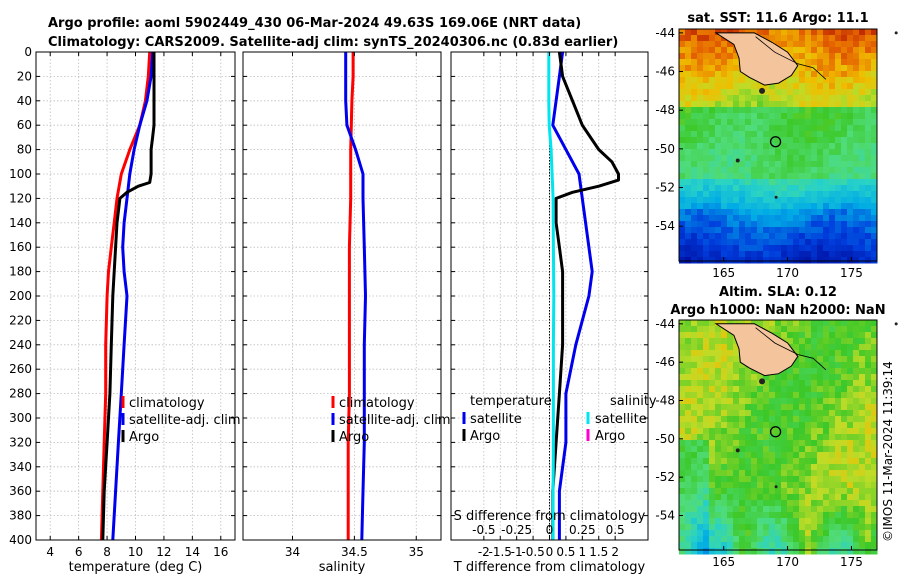  Describe the element at coordinates (24, 101) in the screenshot. I see `y-tick-label: 40` at that location.